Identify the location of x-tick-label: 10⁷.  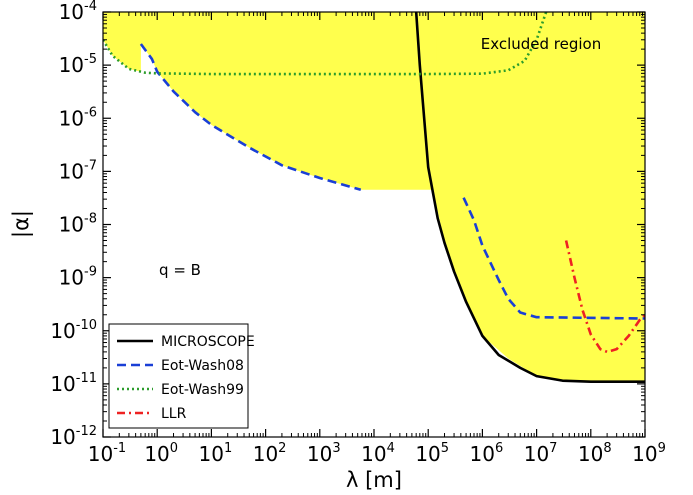
(541, 453).